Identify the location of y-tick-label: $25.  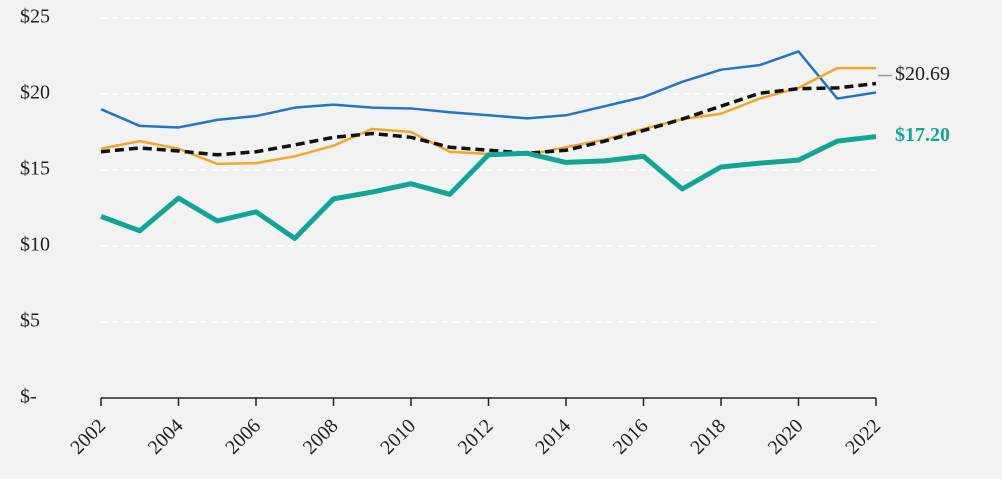
(35, 17).